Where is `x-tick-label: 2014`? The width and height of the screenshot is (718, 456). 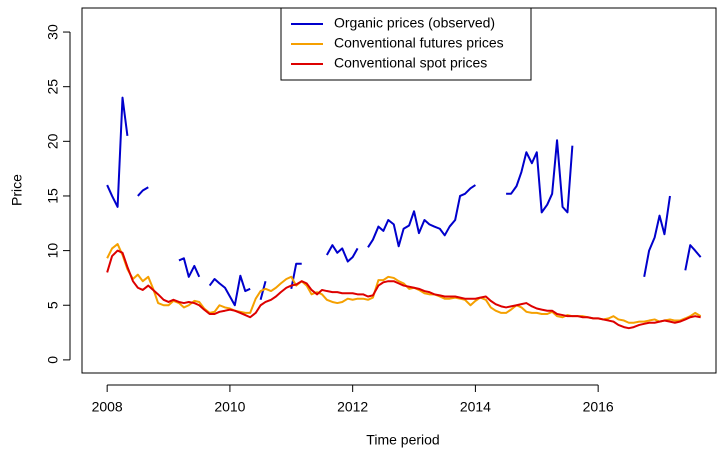 x-tick-label: 2014 is located at coordinates (475, 407).